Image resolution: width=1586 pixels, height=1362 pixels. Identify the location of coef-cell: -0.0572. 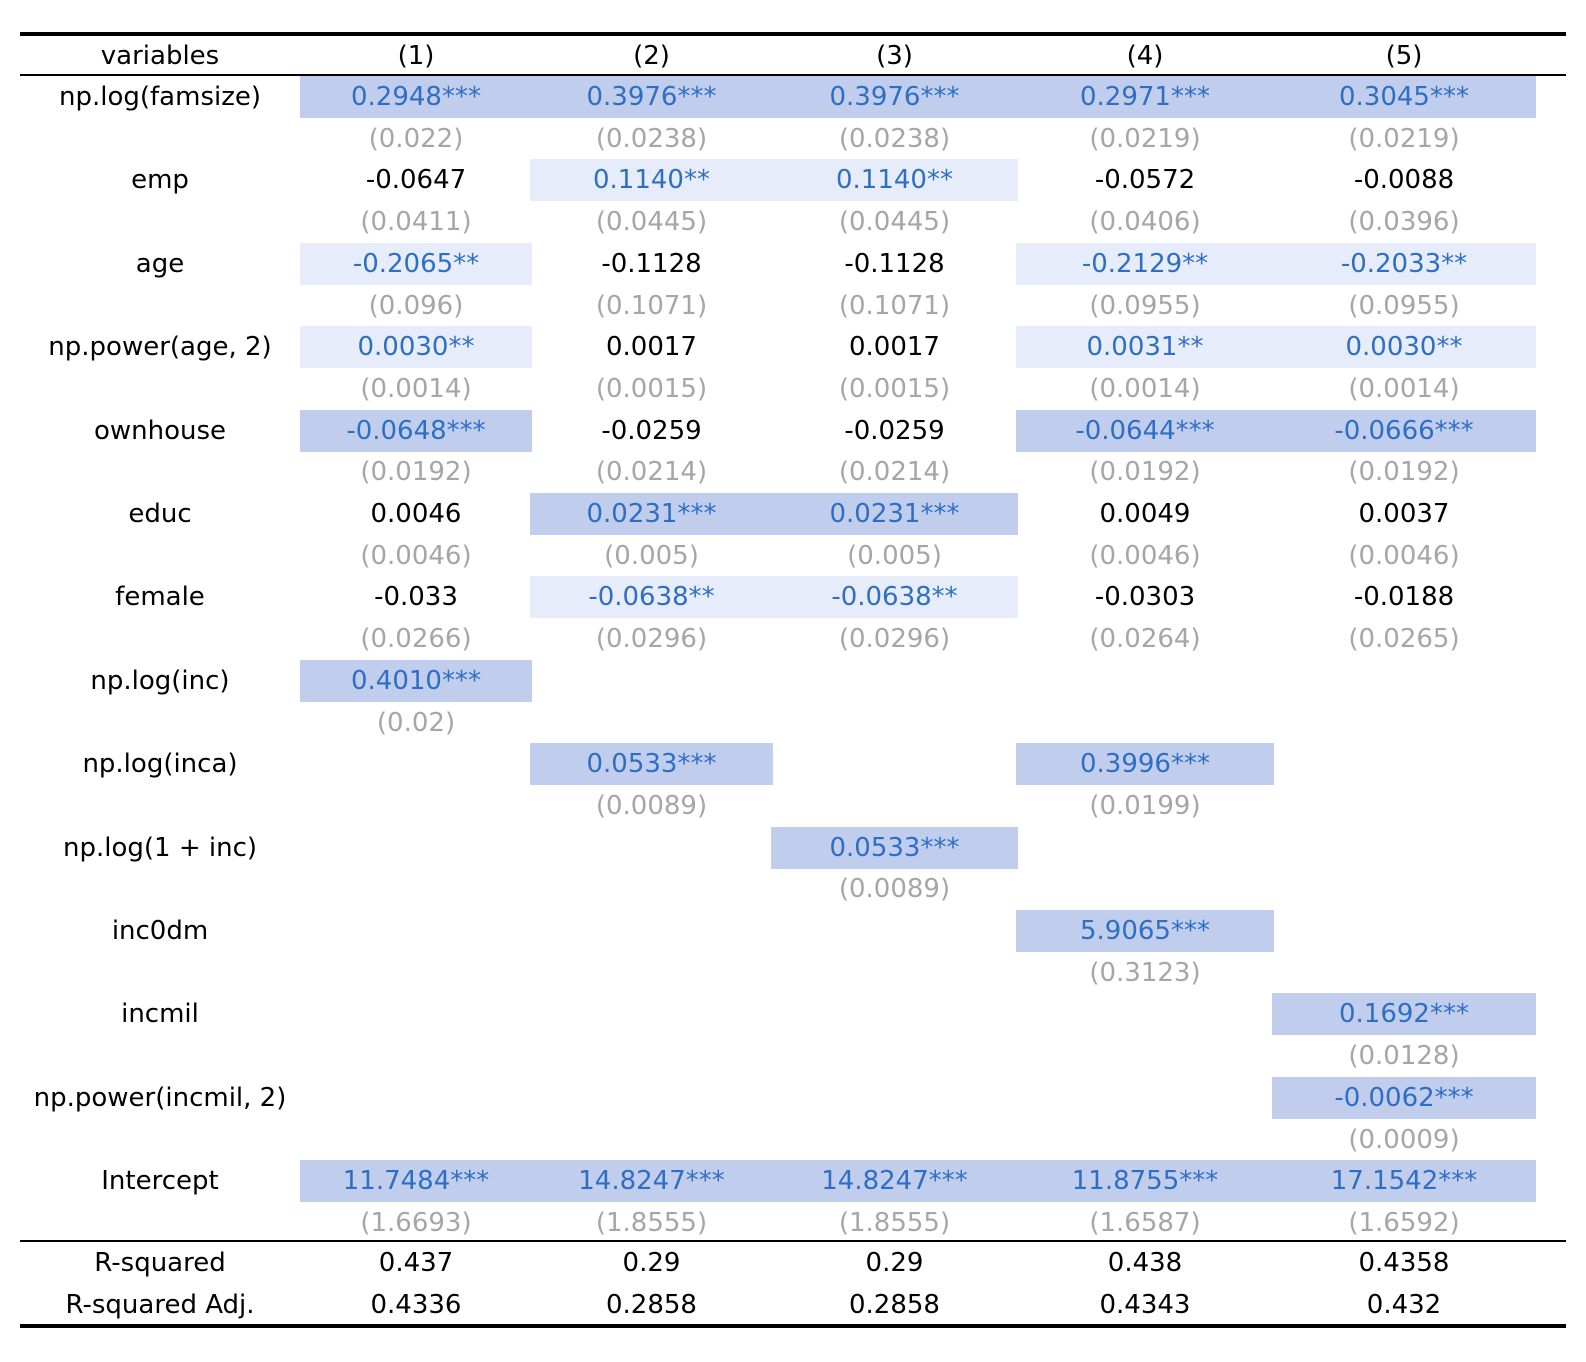
(1145, 180).